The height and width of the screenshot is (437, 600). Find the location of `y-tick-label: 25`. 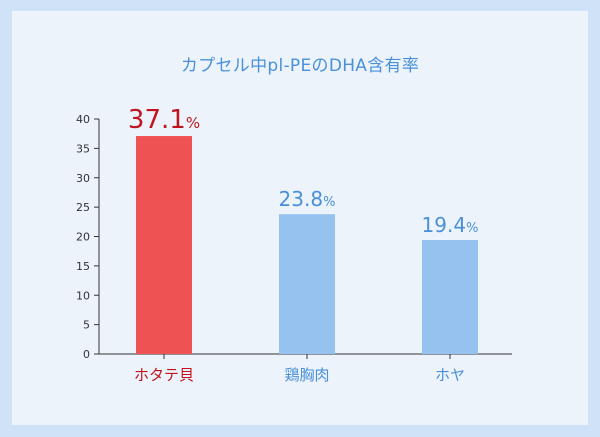

y-tick-label: 25 is located at coordinates (83, 207).